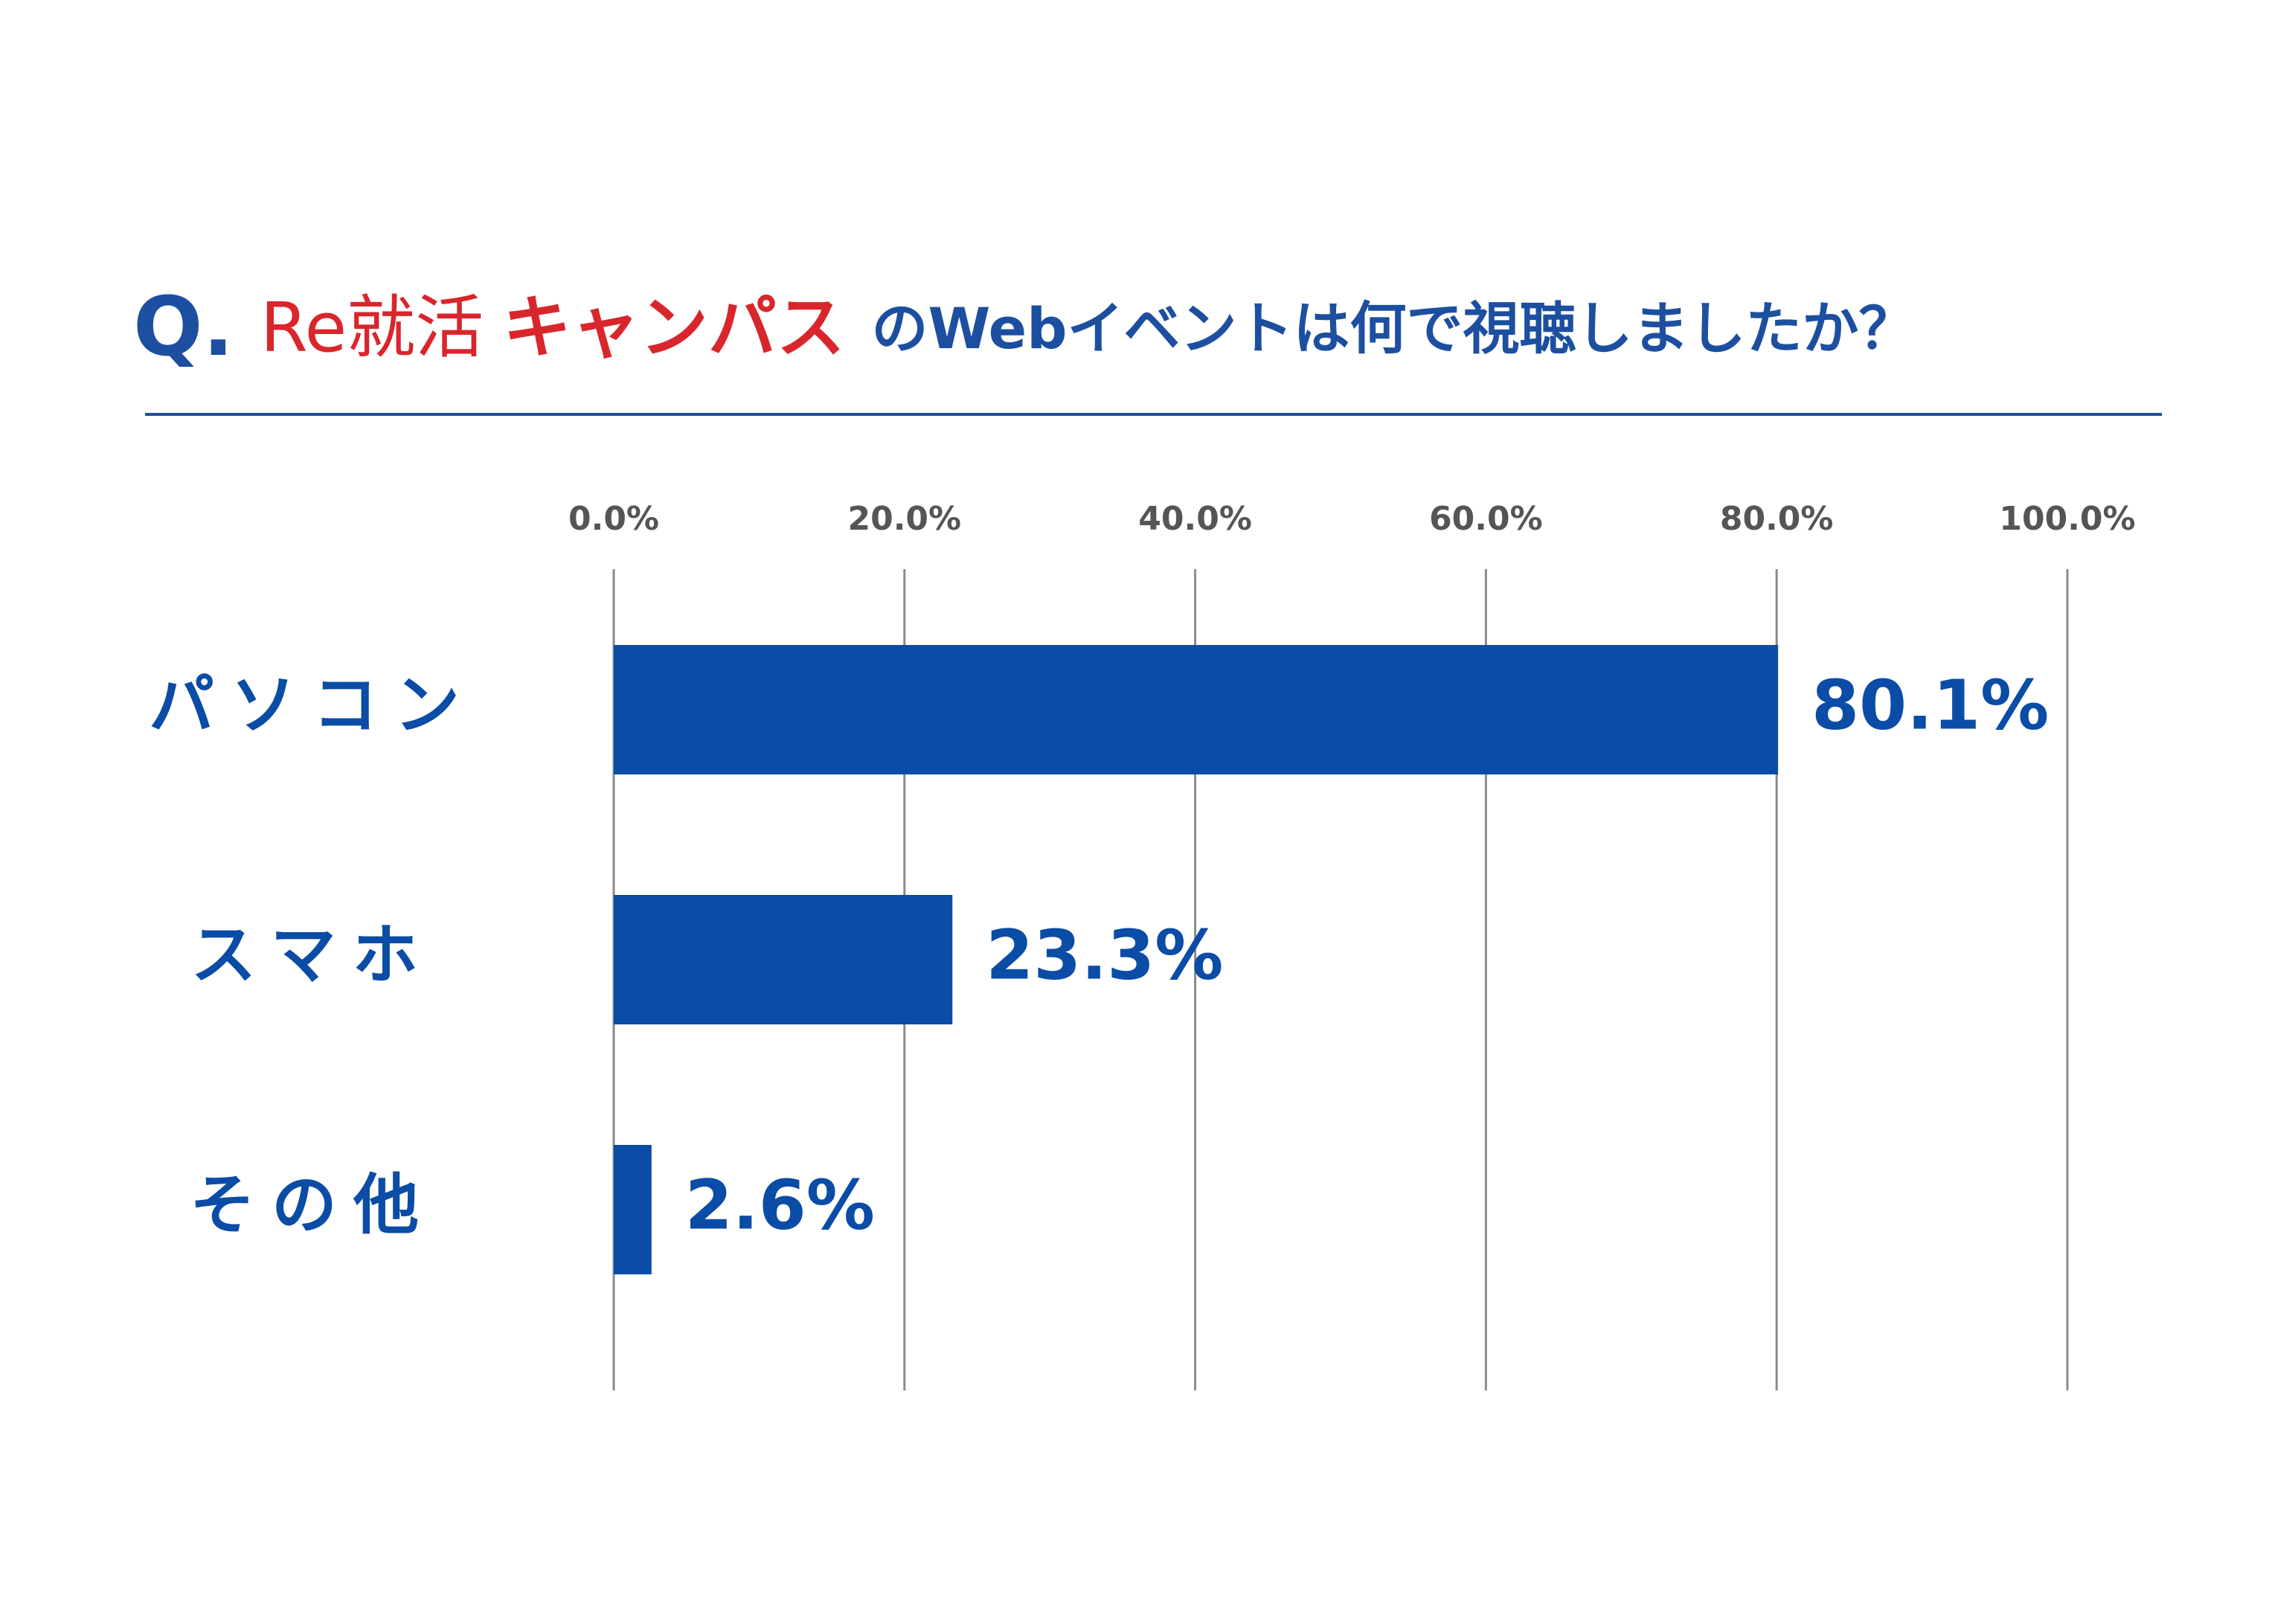  What do you see at coordinates (613, 519) in the screenshot?
I see `x-tick-label: 0.0%` at bounding box center [613, 519].